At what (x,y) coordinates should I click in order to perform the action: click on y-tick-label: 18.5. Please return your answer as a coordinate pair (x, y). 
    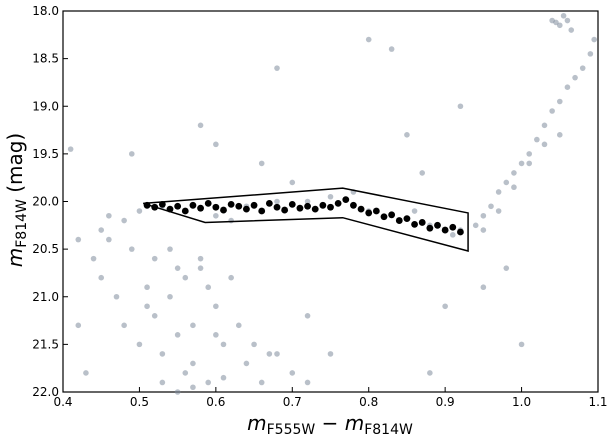
    Looking at the image, I should click on (45, 59).